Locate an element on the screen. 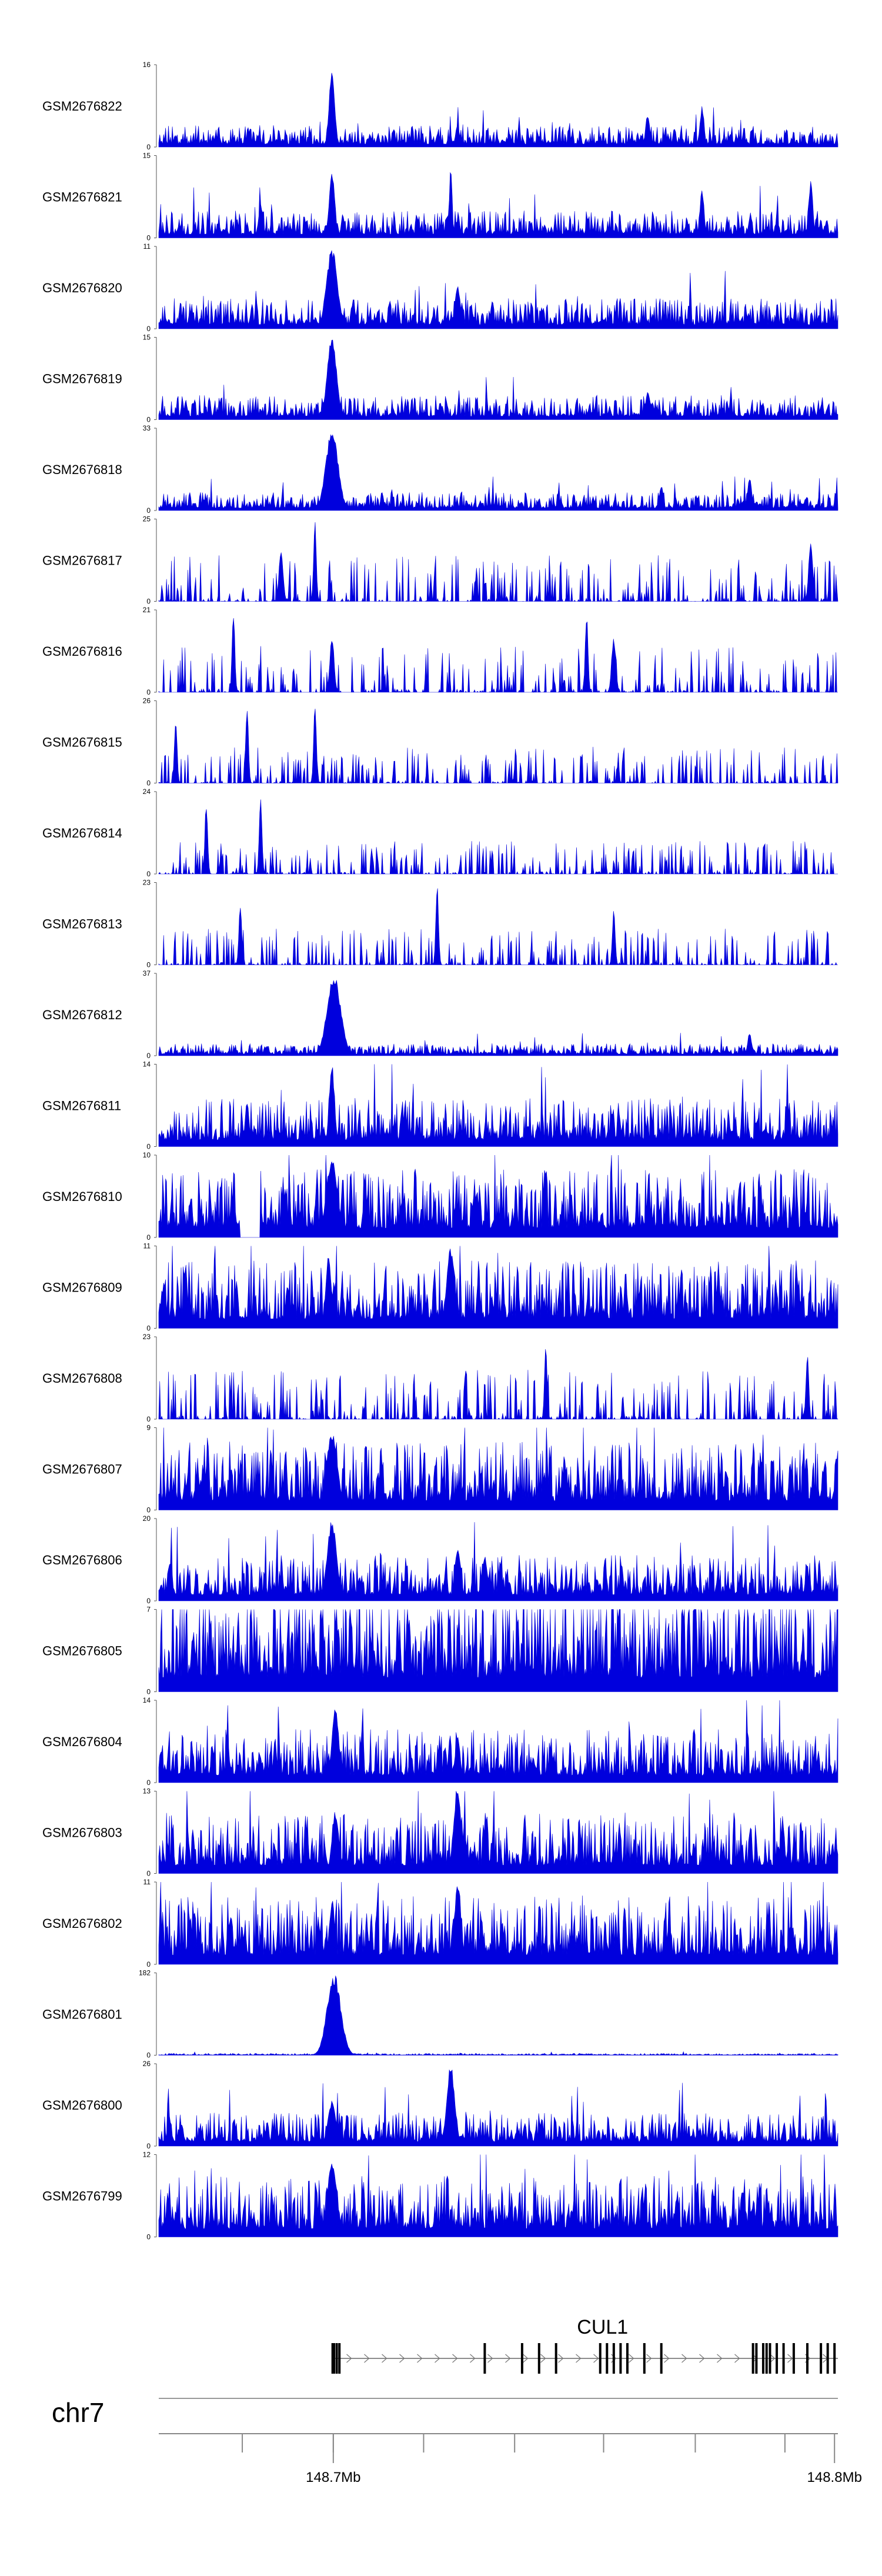 The width and height of the screenshot is (882, 2576). track-GSM2676803: GSM2676803 13 0 is located at coordinates (440, 1832).